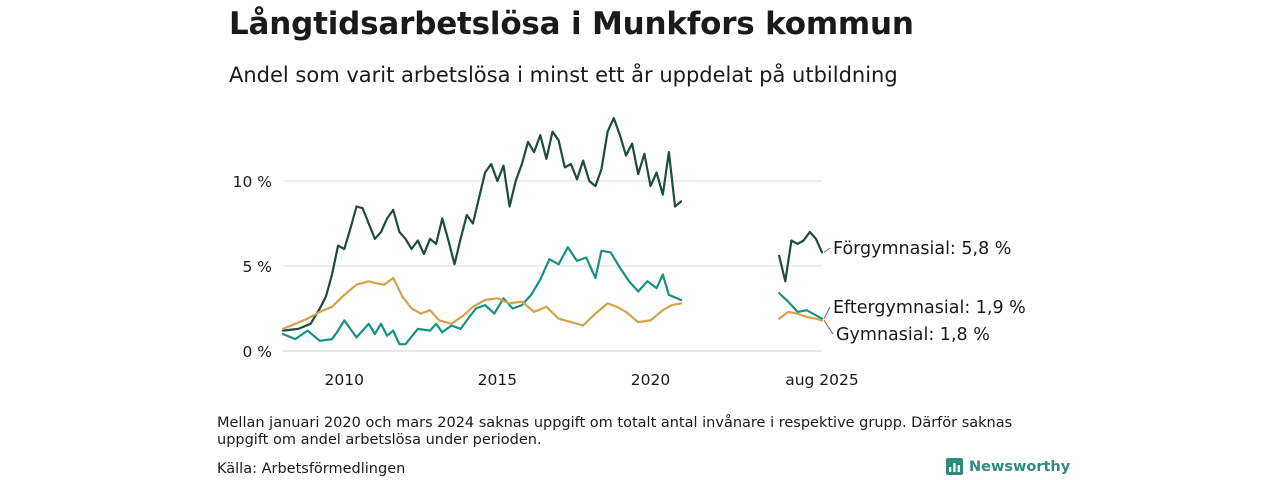  Describe the element at coordinates (482, 224) in the screenshot. I see `series-line-förgymnasial-0` at that location.